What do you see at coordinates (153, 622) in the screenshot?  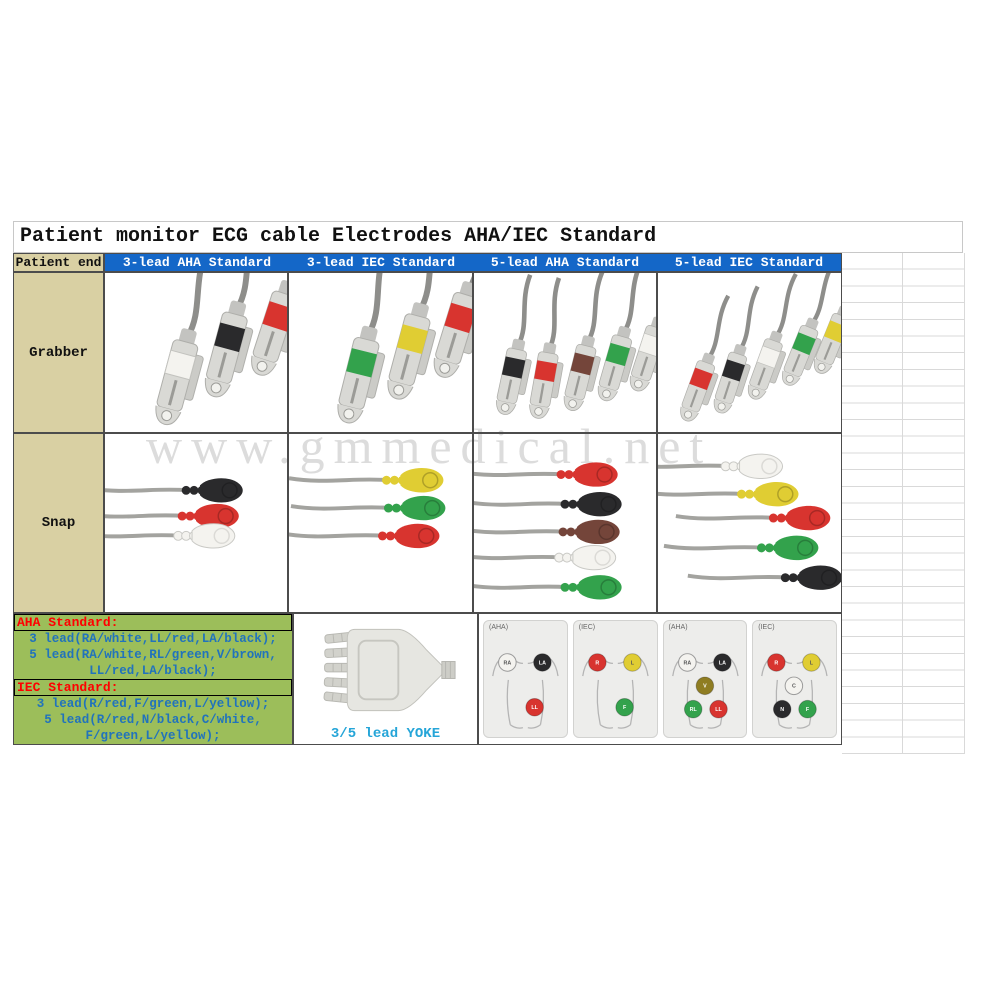 I see `aha-standard-heading: AHA Standard:` at bounding box center [153, 622].